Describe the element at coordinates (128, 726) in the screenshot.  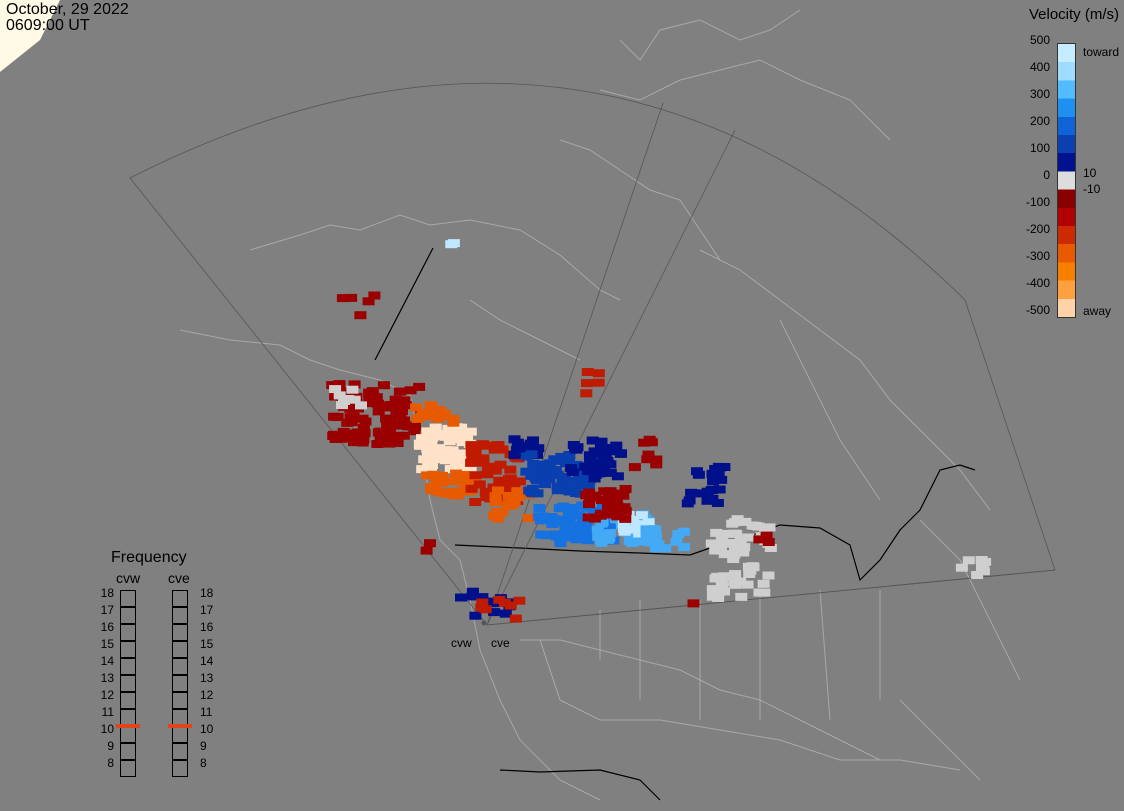
I see `frequency-marker` at that location.